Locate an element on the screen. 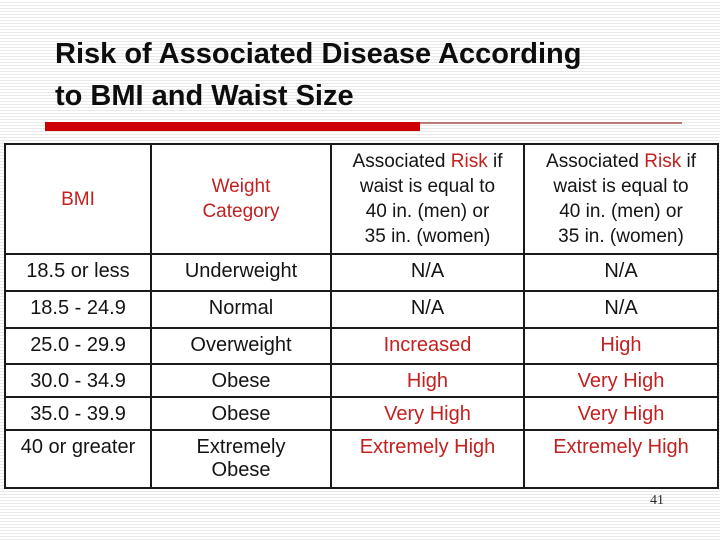  risk-40-cell: High is located at coordinates (427, 380).